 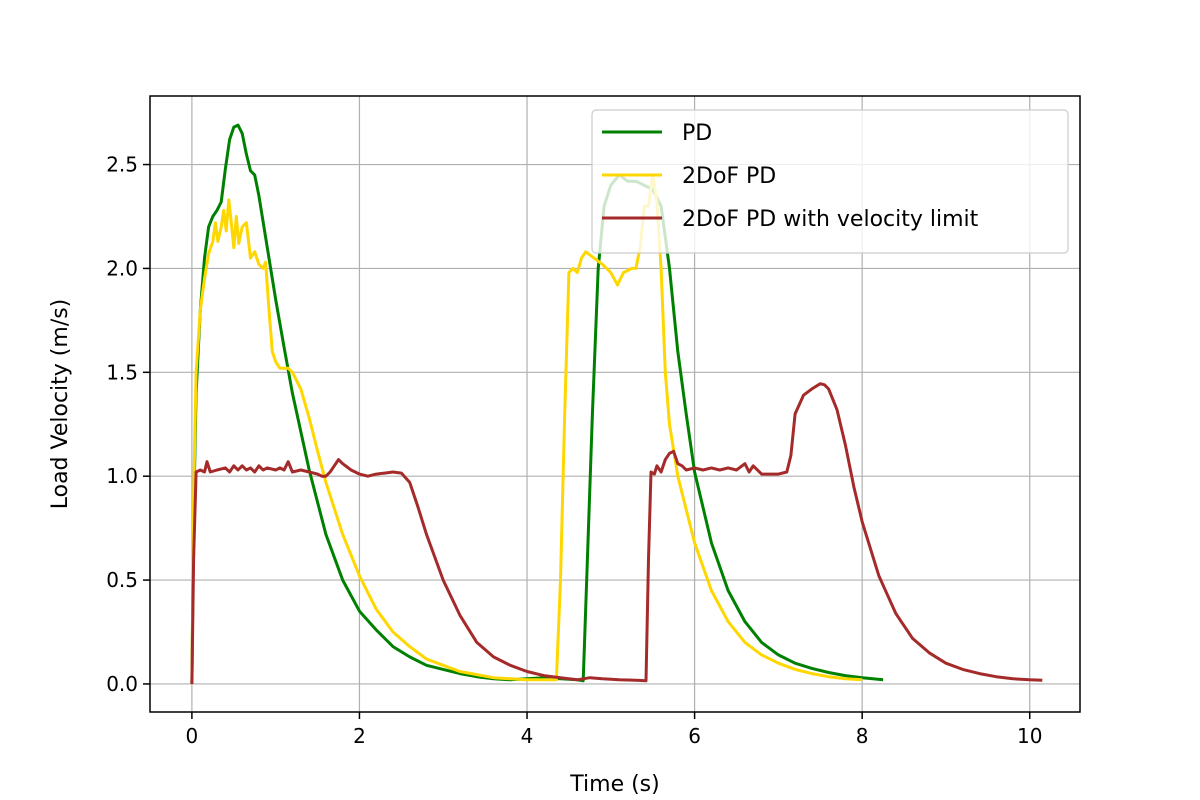 I want to click on y-tick-label: 2.5, so click(x=122, y=165).